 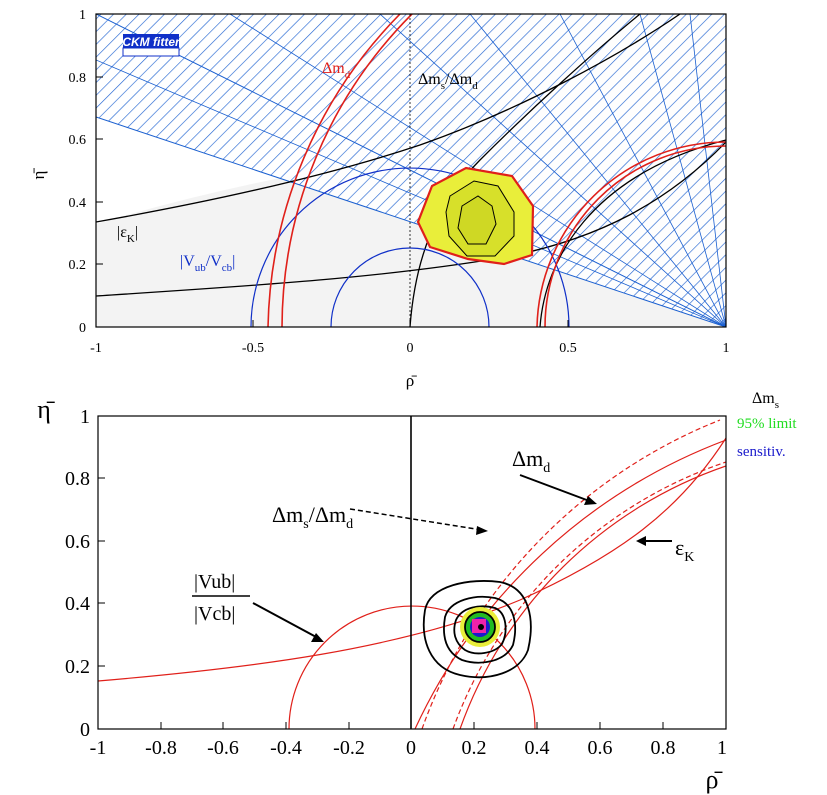 What do you see at coordinates (312, 517) in the screenshot?
I see `bottom-label-ratio: Δms/Δmd` at bounding box center [312, 517].